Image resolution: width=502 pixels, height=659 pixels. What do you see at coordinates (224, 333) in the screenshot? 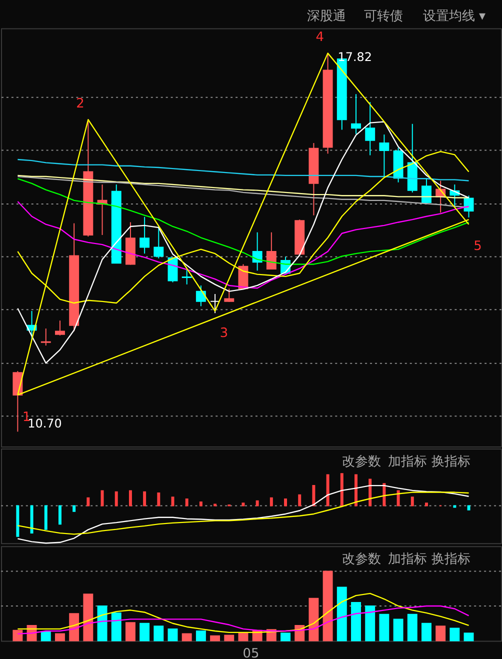
I see `annotation: 3` at bounding box center [224, 333].